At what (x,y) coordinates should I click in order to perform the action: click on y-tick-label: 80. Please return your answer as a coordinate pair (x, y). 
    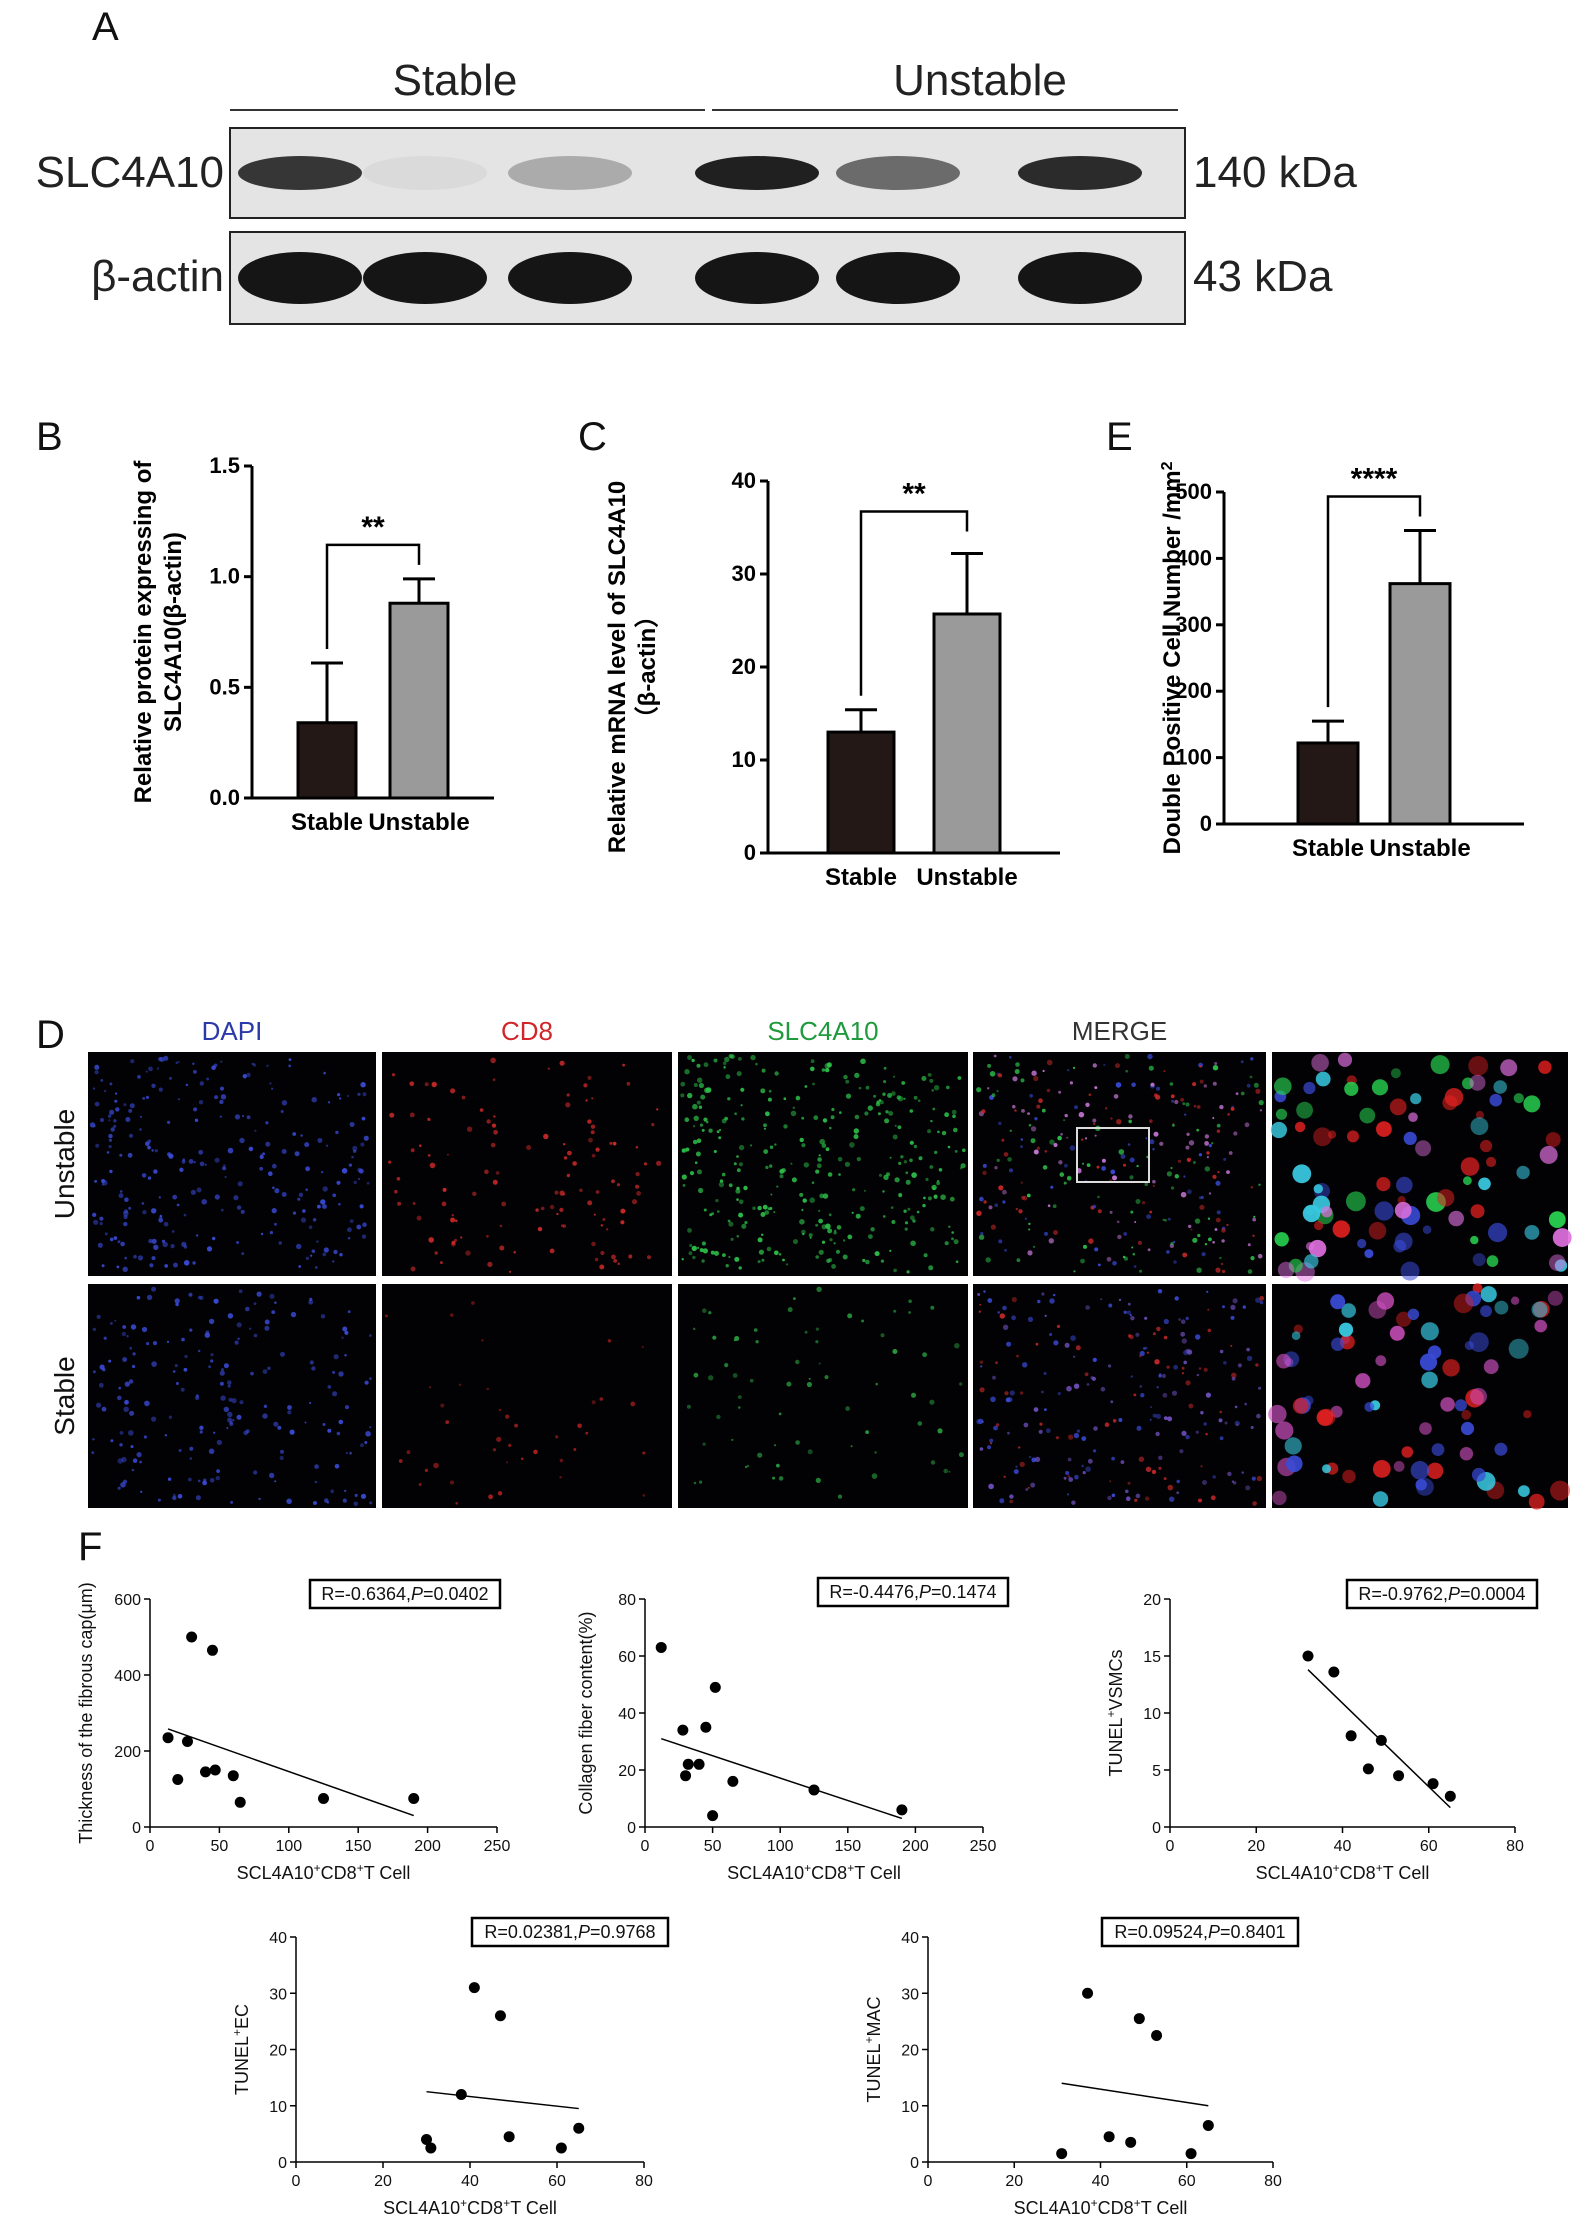
    Looking at the image, I should click on (627, 1600).